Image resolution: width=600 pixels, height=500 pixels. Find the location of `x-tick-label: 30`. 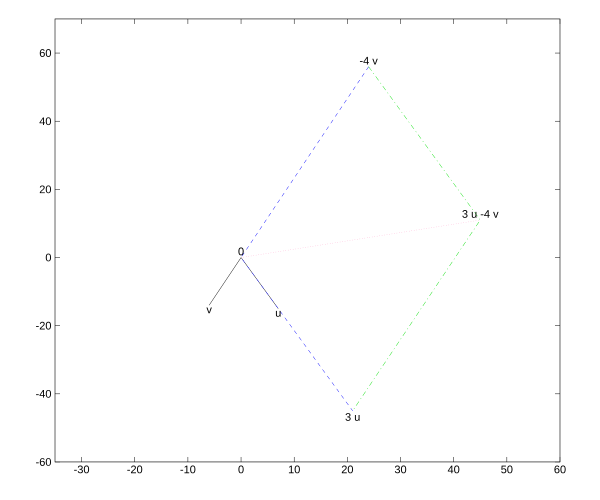

x-tick-label: 30 is located at coordinates (400, 470).